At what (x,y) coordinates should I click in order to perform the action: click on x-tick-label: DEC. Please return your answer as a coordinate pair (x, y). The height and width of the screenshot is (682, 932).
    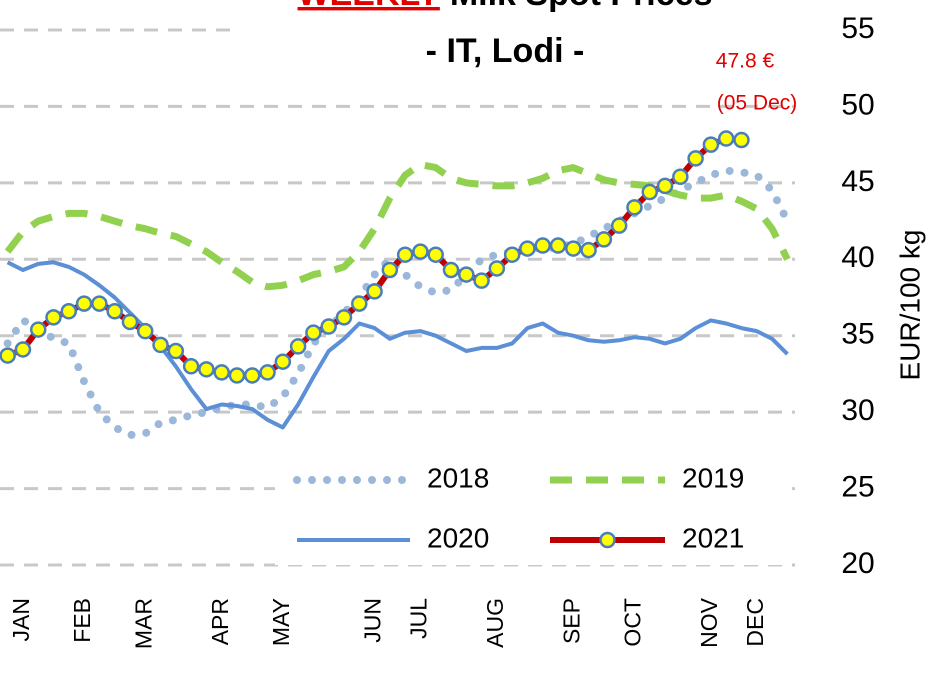
    Looking at the image, I should click on (755, 622).